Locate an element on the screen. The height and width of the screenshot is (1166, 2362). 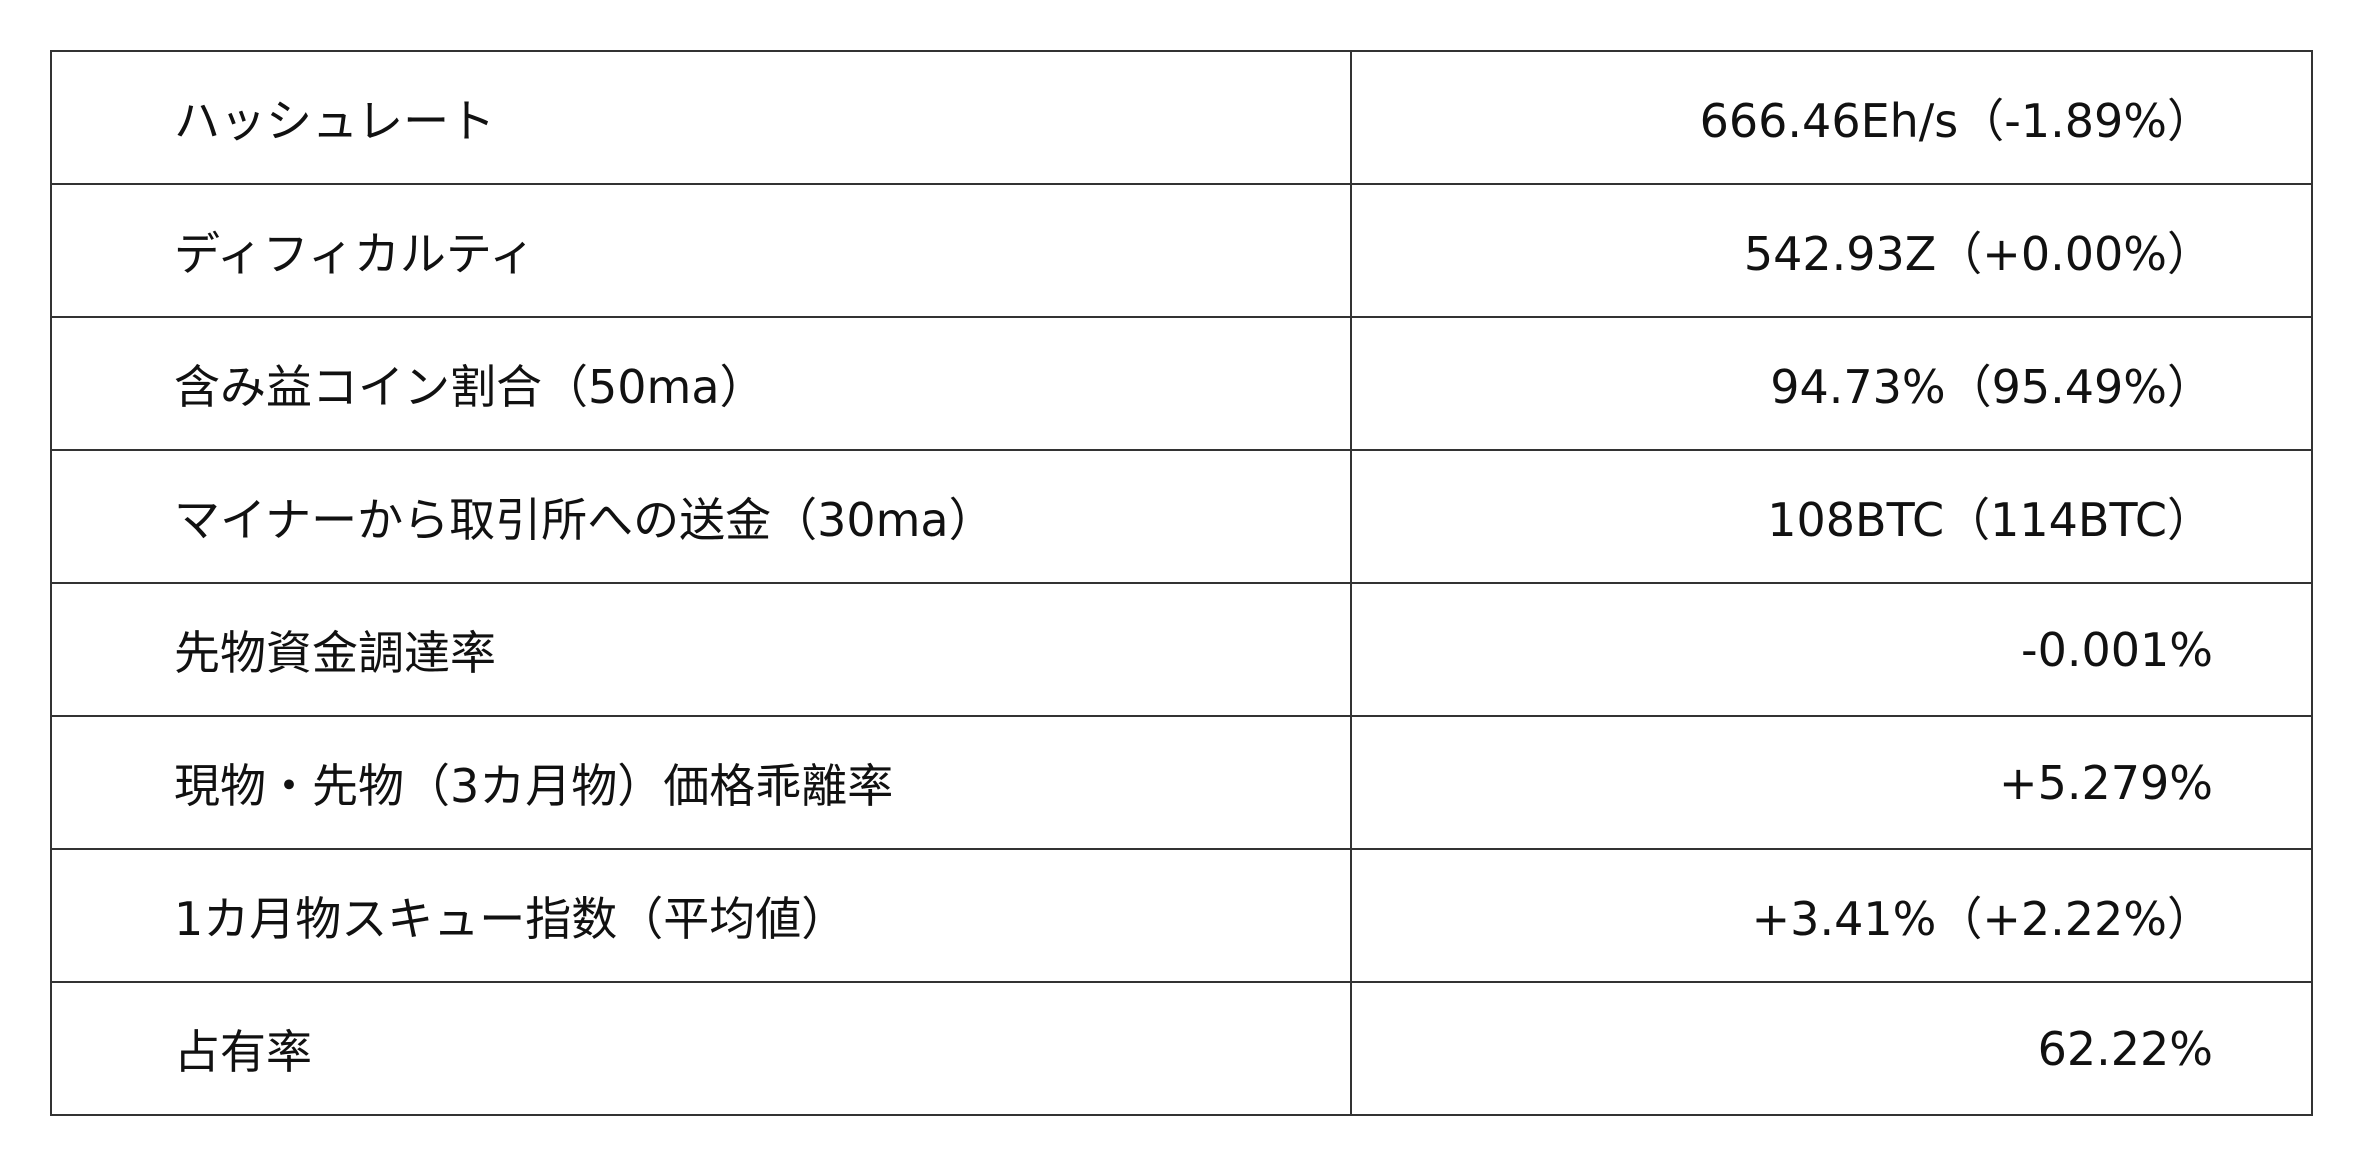
metric-label: ハッシュレート is located at coordinates (701, 117).